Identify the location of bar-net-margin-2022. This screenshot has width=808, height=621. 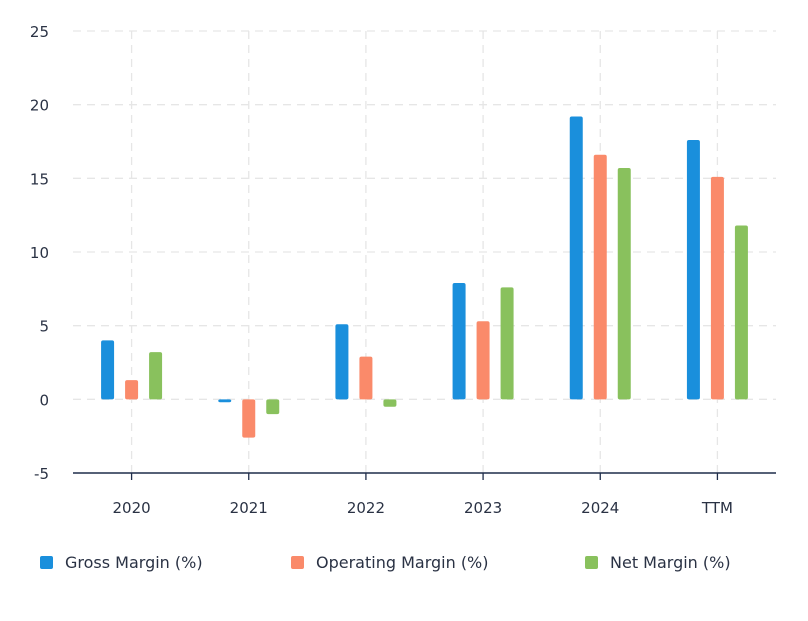
(390, 403).